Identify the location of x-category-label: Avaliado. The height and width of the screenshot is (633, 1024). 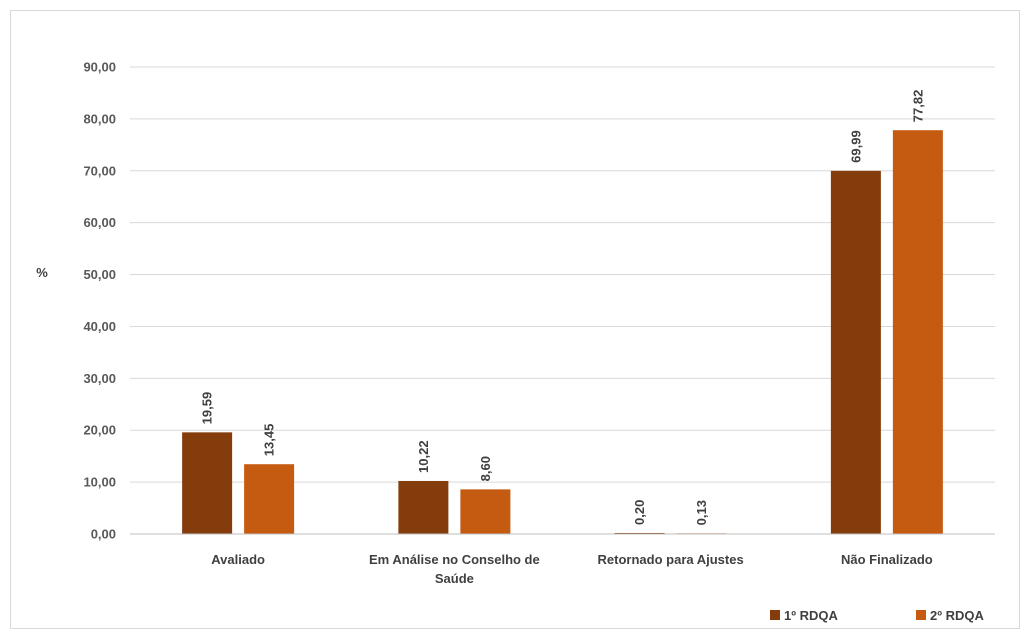
(238, 559).